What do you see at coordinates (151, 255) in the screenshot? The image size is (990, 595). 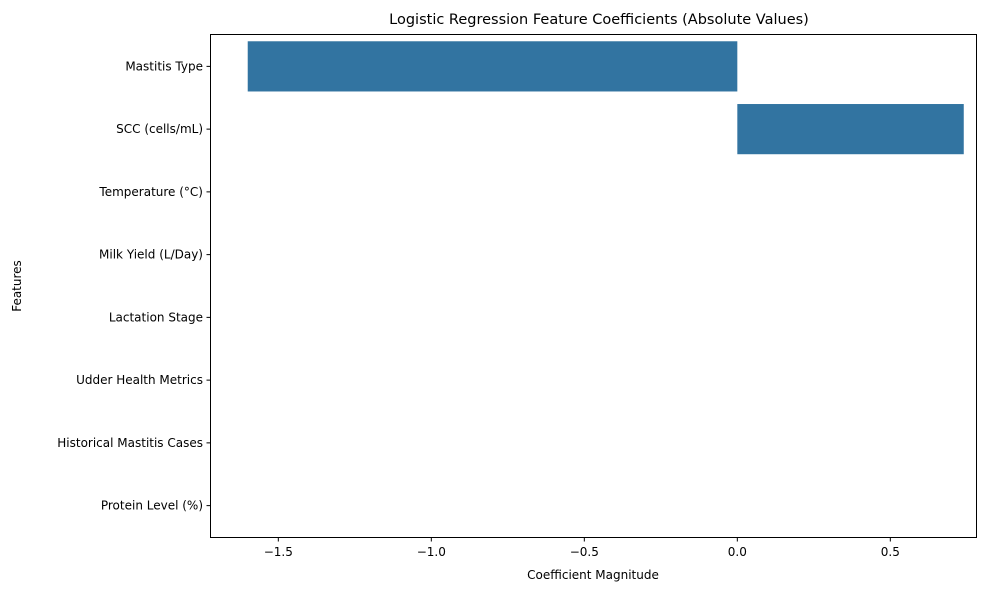 I see `y-tick-label: Milk Yield (L/Day)` at bounding box center [151, 255].